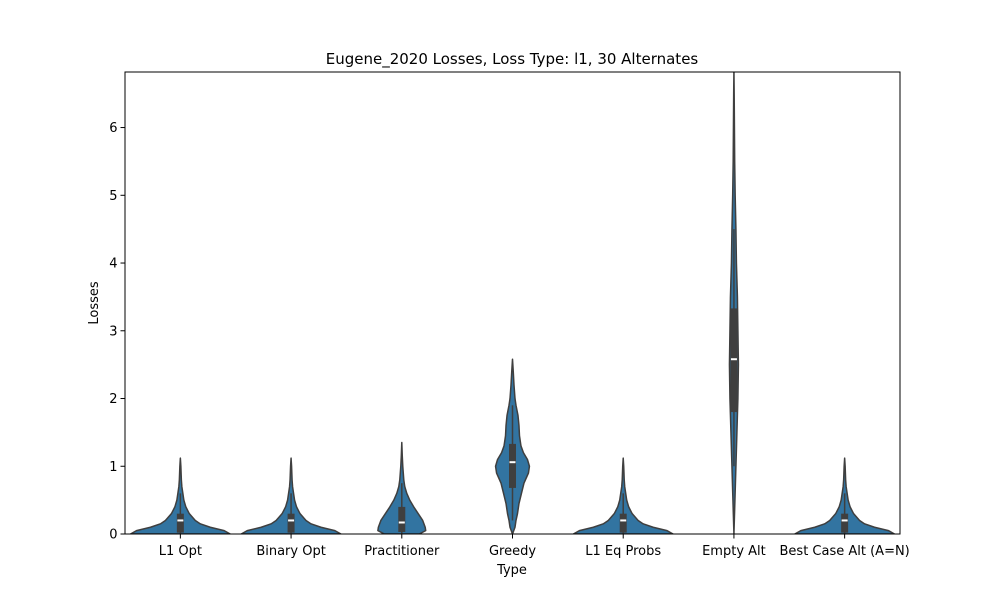 This screenshot has height=600, width=1000. I want to click on y-tick-label: 3, so click(113, 331).